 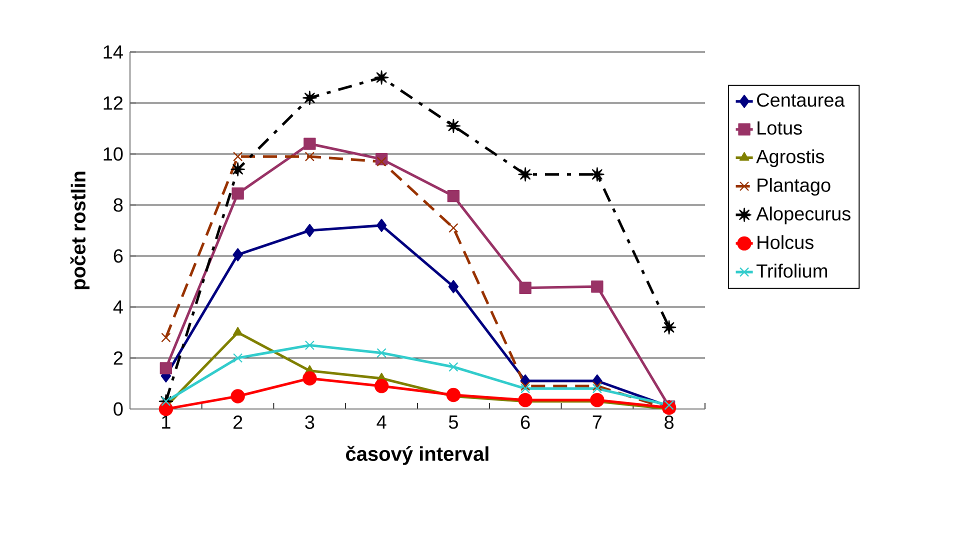 What do you see at coordinates (113, 103) in the screenshot?
I see `y-tick-label: 12` at bounding box center [113, 103].